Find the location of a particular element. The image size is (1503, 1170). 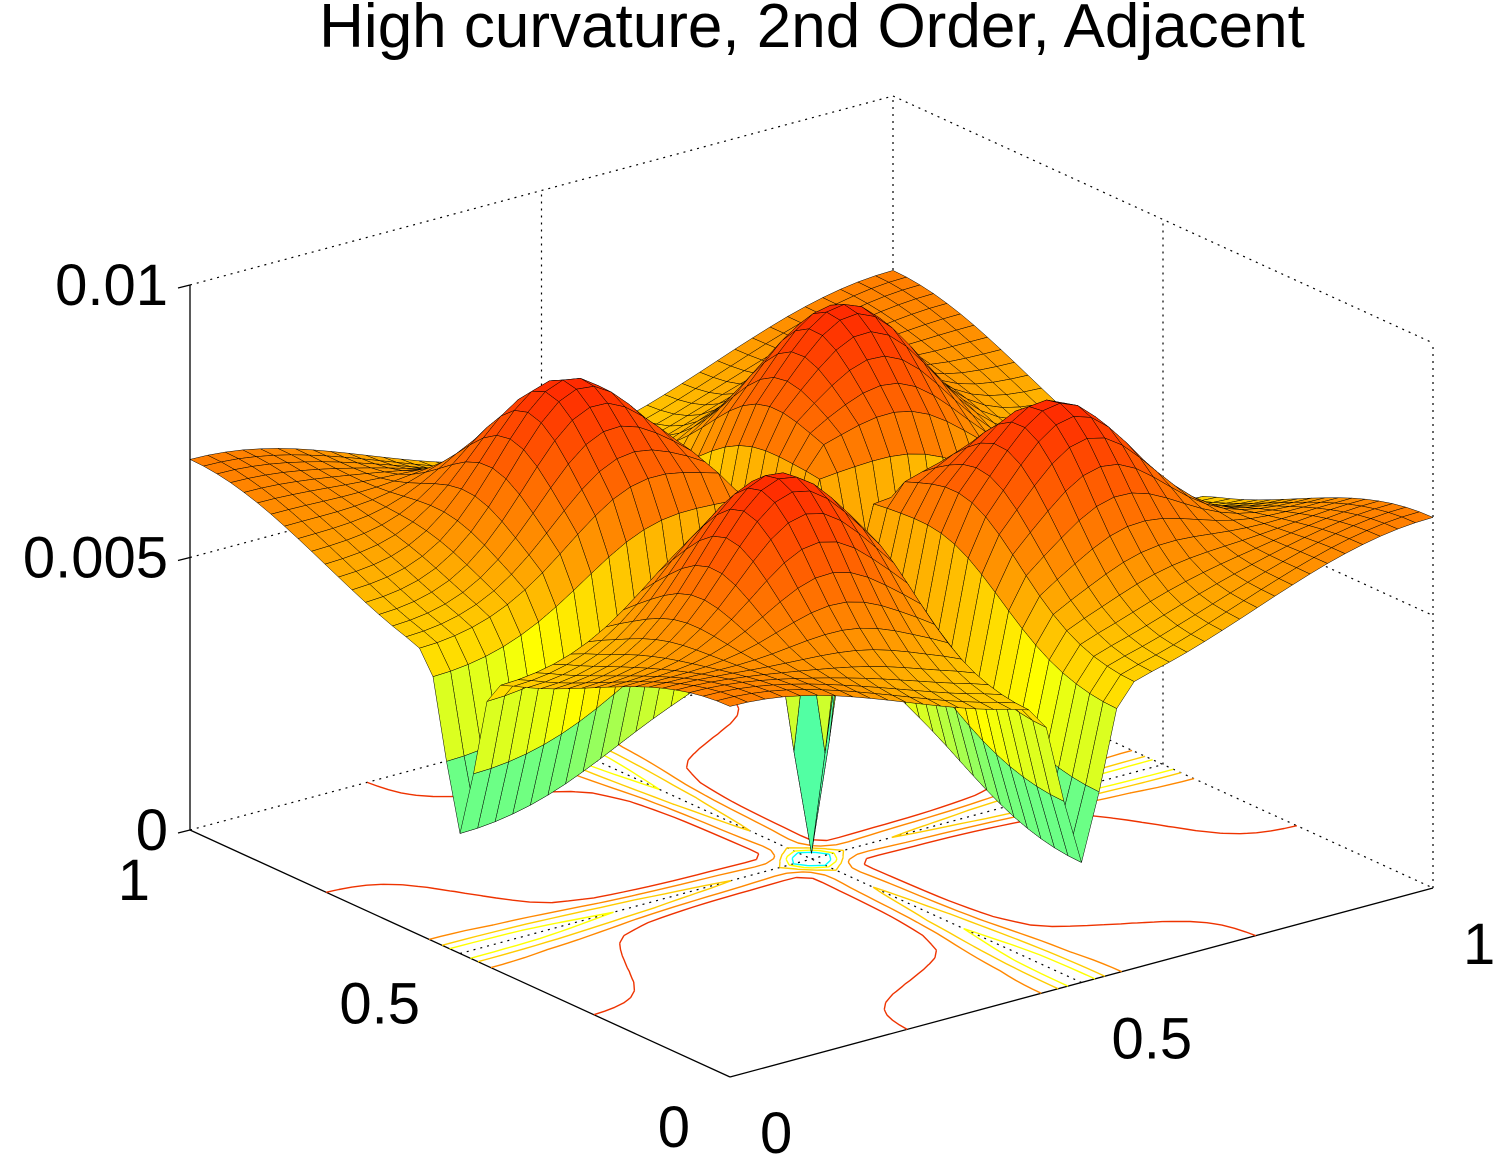

x-axis-line is located at coordinates (1081, 982).